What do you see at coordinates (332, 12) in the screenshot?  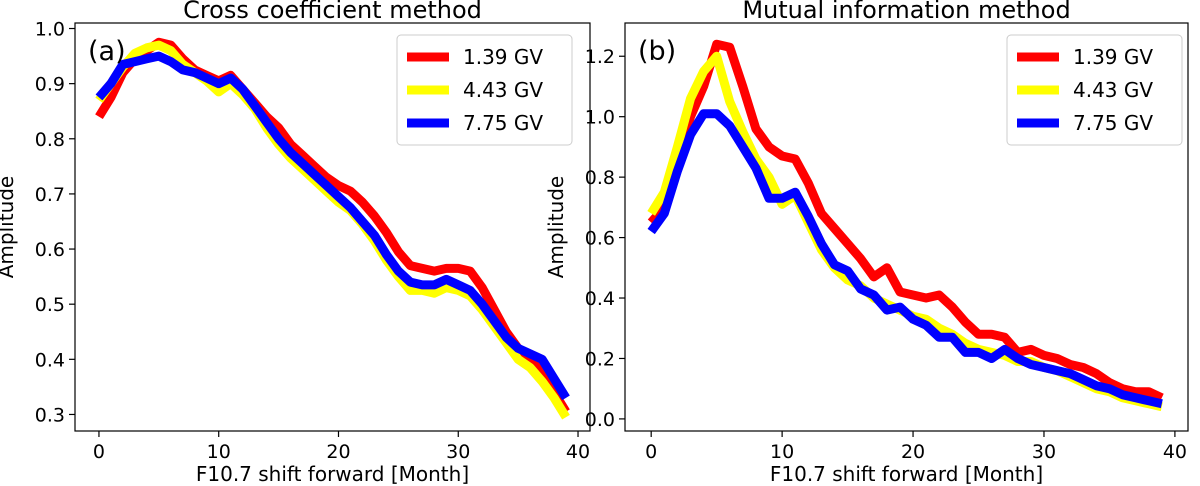 I see `chart-title: Cross coefficient method` at bounding box center [332, 12].